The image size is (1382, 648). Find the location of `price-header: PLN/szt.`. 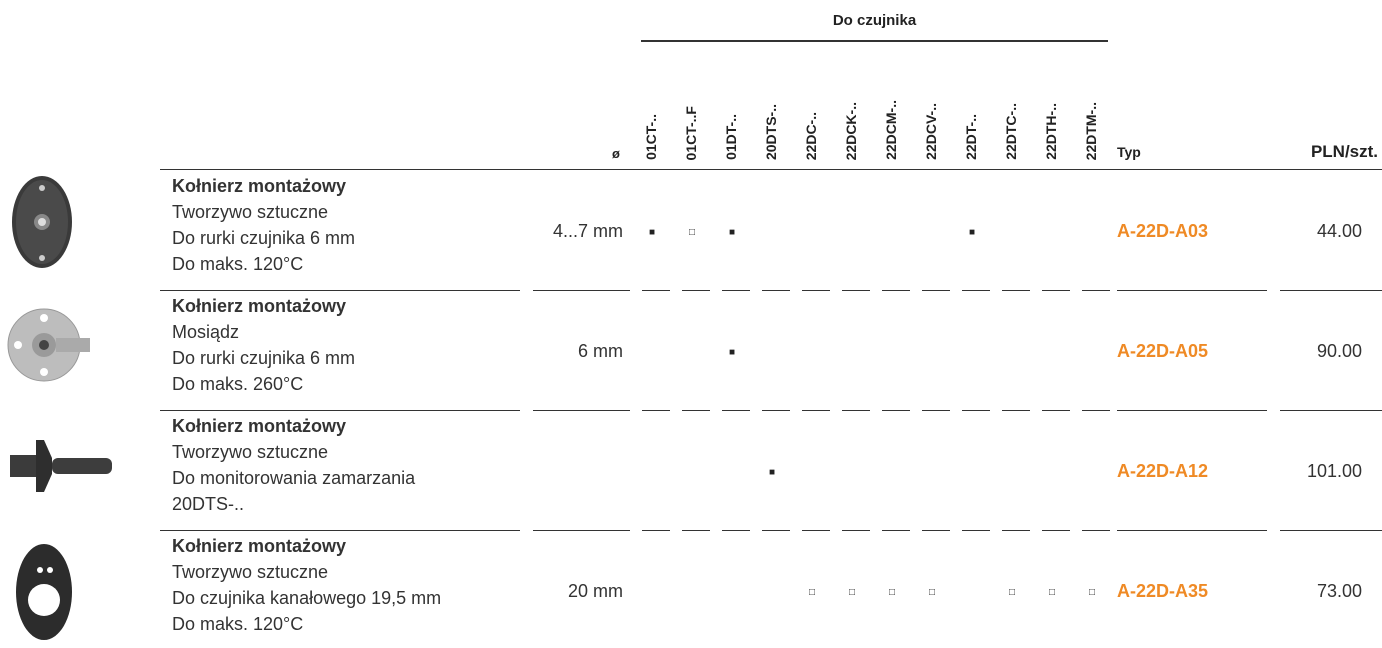

price-header: PLN/szt. is located at coordinates (1344, 151).